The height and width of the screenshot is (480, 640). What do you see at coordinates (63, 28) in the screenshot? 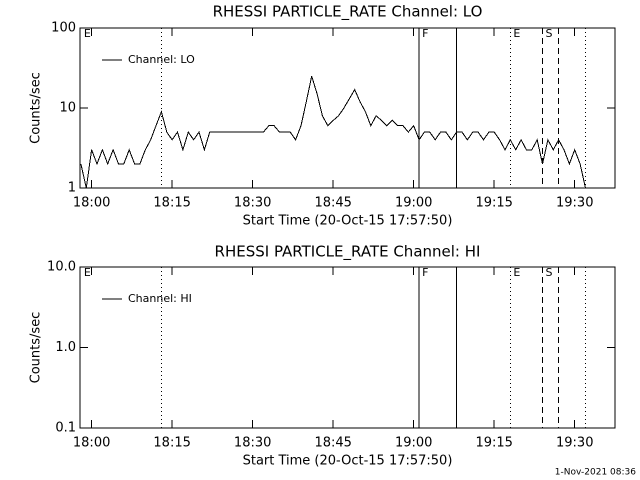
I see `y-tick-label: 100` at bounding box center [63, 28].